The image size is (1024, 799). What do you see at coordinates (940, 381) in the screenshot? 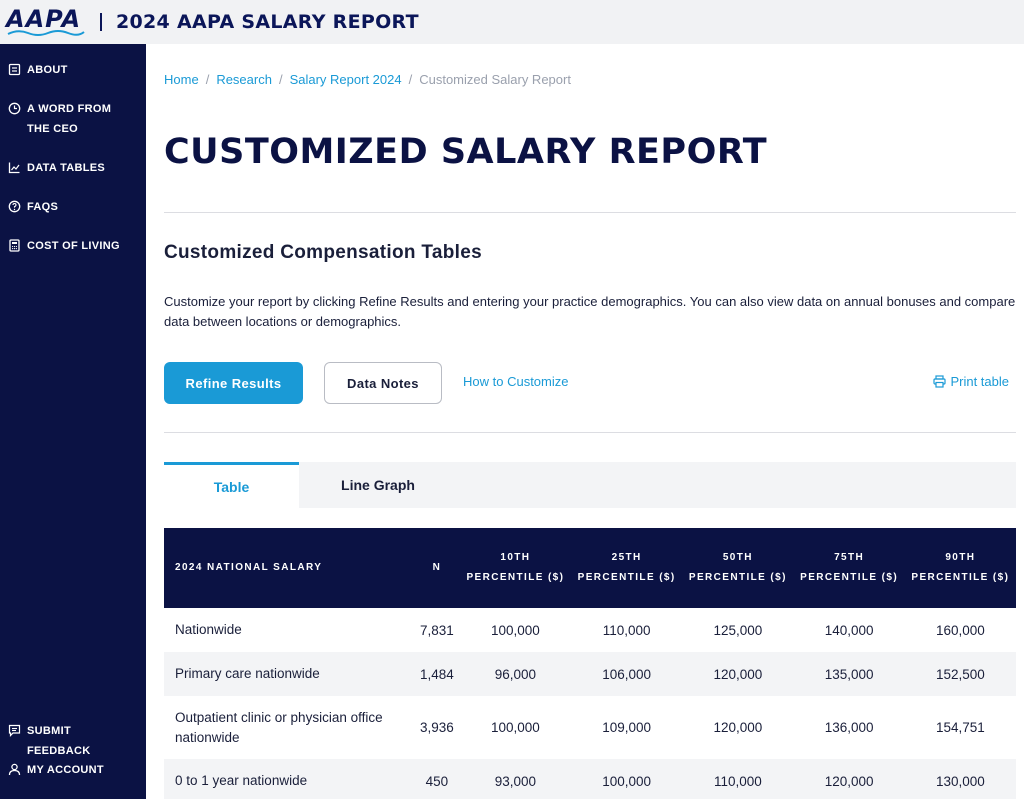
I see `printer-icon` at bounding box center [940, 381].